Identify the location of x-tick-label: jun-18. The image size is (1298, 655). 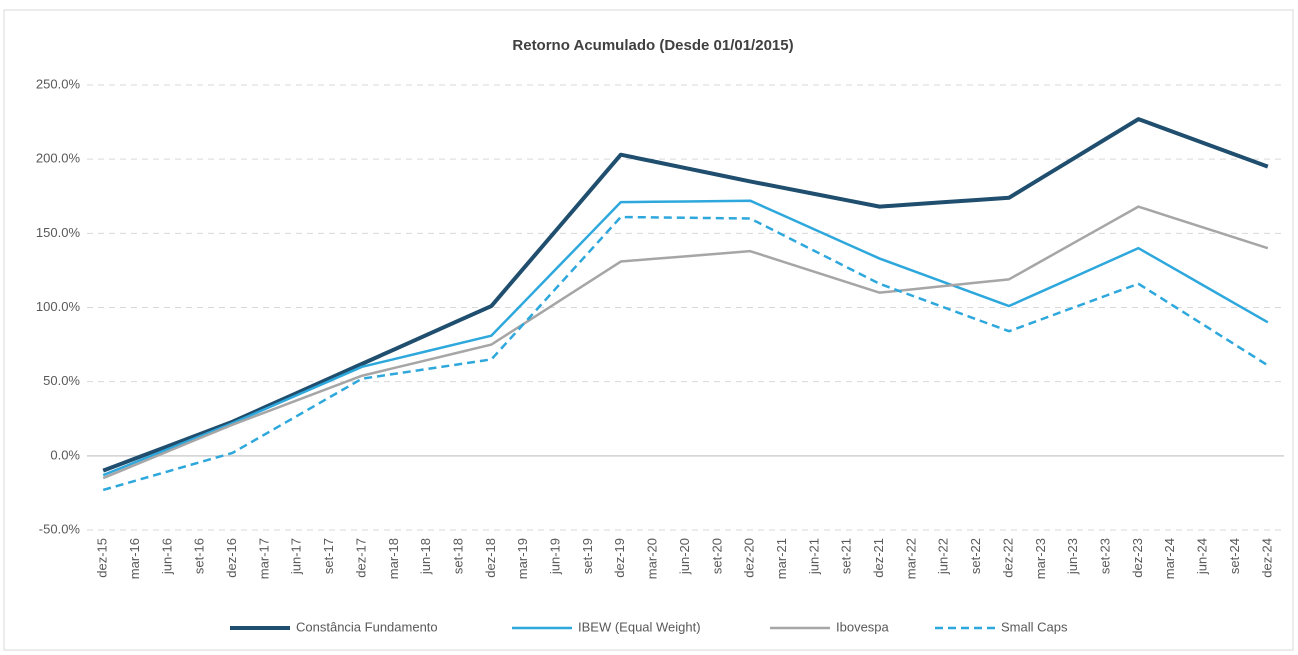
(425, 556).